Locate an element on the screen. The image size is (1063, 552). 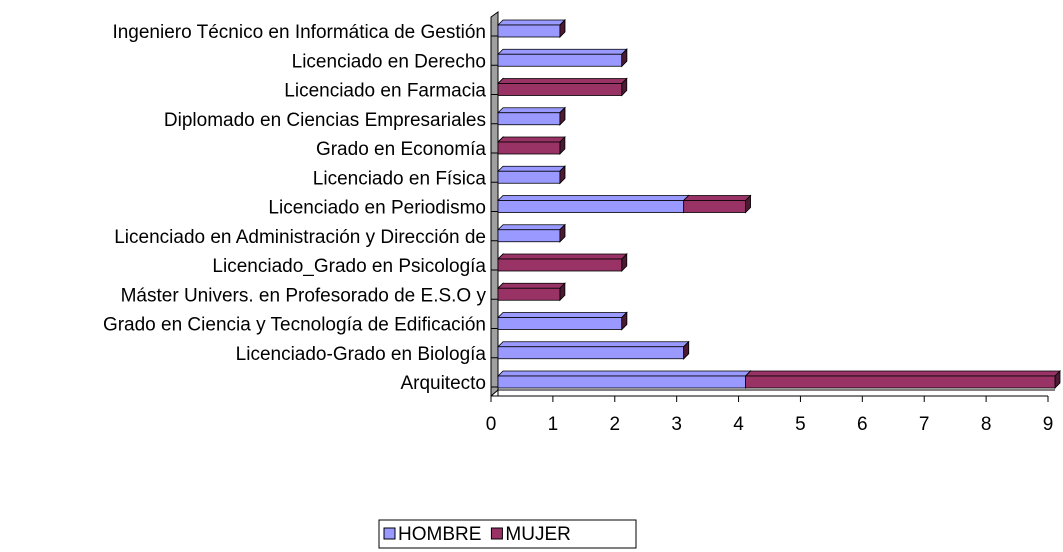
x-tick-label: 7 is located at coordinates (924, 424).